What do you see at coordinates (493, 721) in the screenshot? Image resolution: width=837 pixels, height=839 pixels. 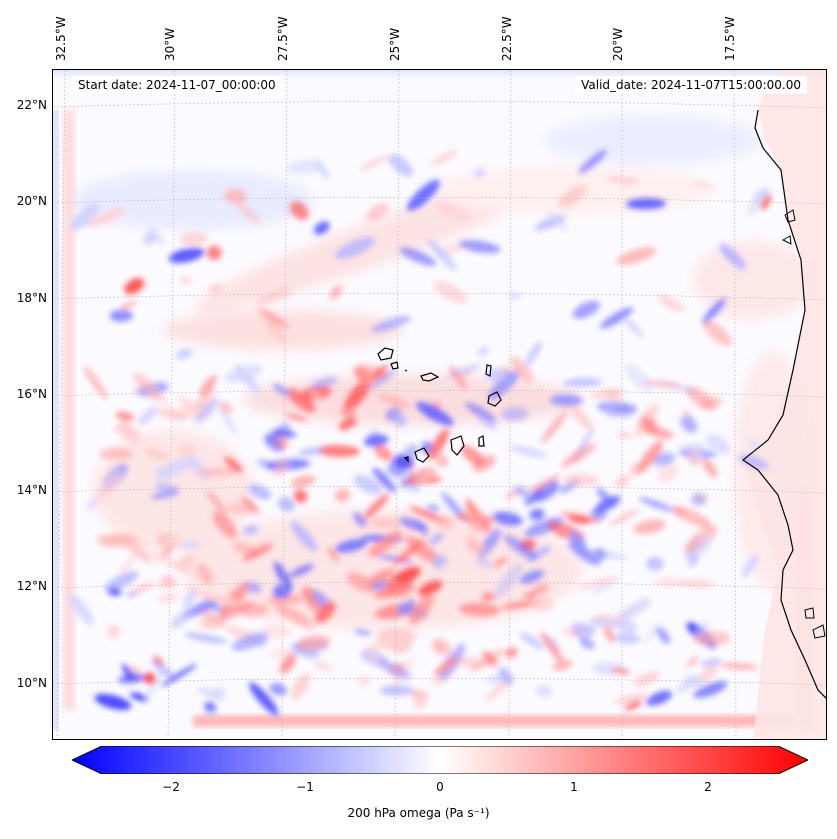 I see `bottom-edge-band` at bounding box center [493, 721].